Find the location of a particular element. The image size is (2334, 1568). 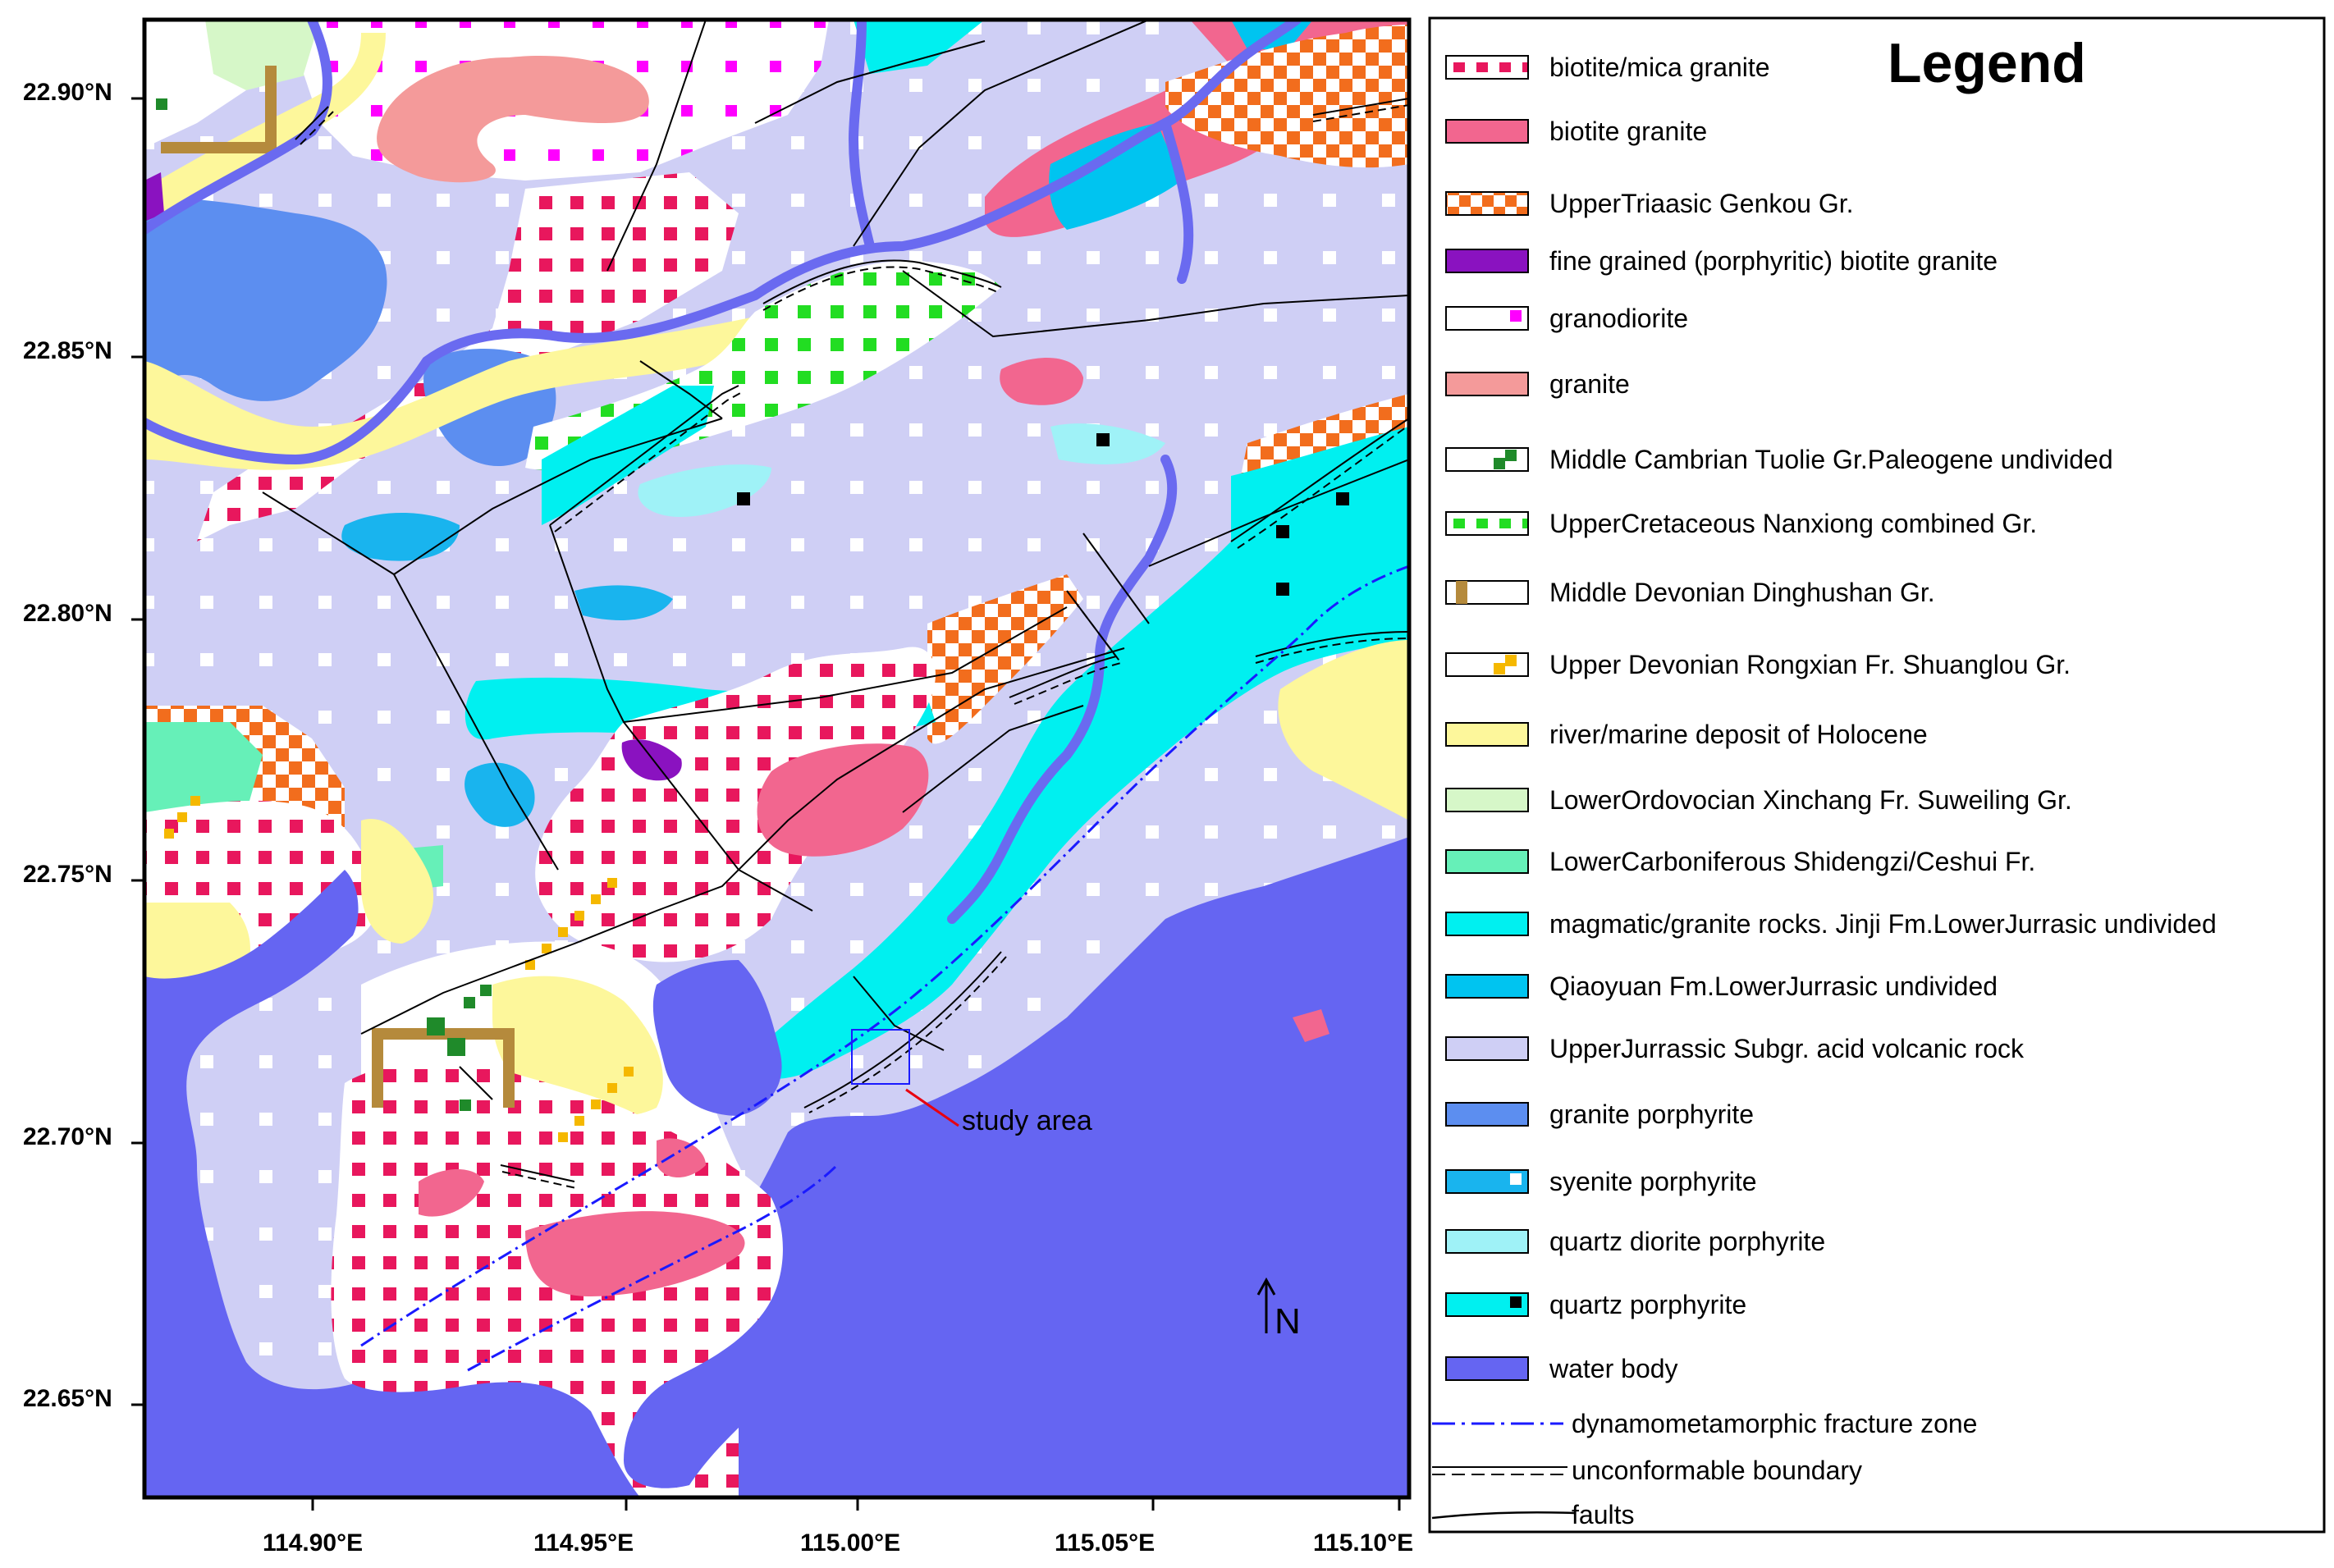

north-arrow: N is located at coordinates (1278, 1309).